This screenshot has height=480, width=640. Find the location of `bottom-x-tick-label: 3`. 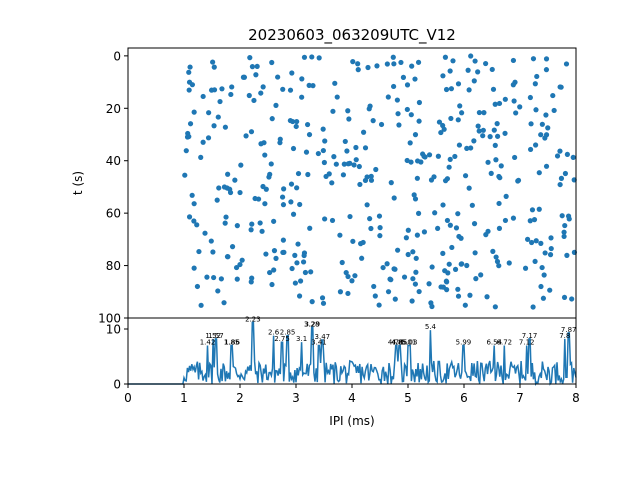

bottom-x-tick-label: 3 is located at coordinates (296, 398).